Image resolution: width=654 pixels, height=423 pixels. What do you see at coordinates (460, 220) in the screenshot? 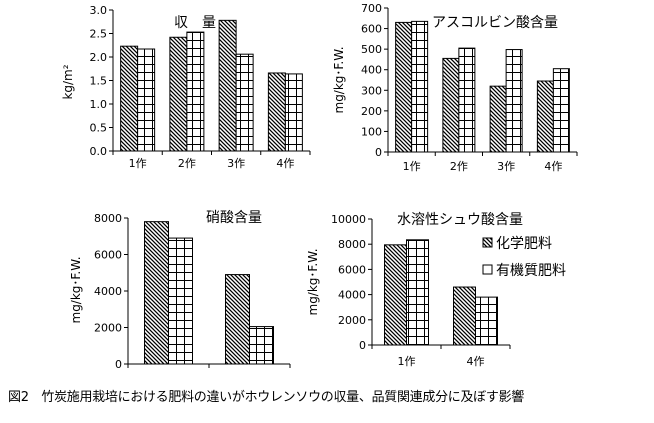
I see `chart-title: 水溶性シュウ酸含量` at bounding box center [460, 220].